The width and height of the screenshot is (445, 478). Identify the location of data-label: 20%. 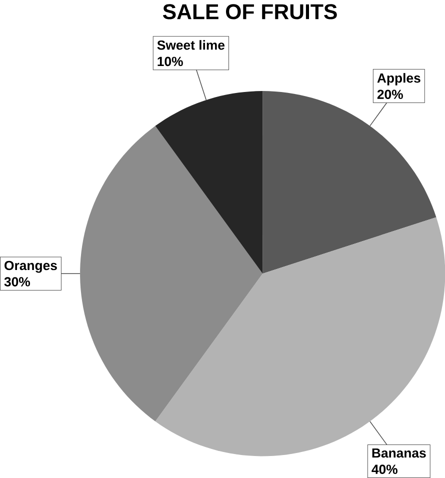
(390, 95).